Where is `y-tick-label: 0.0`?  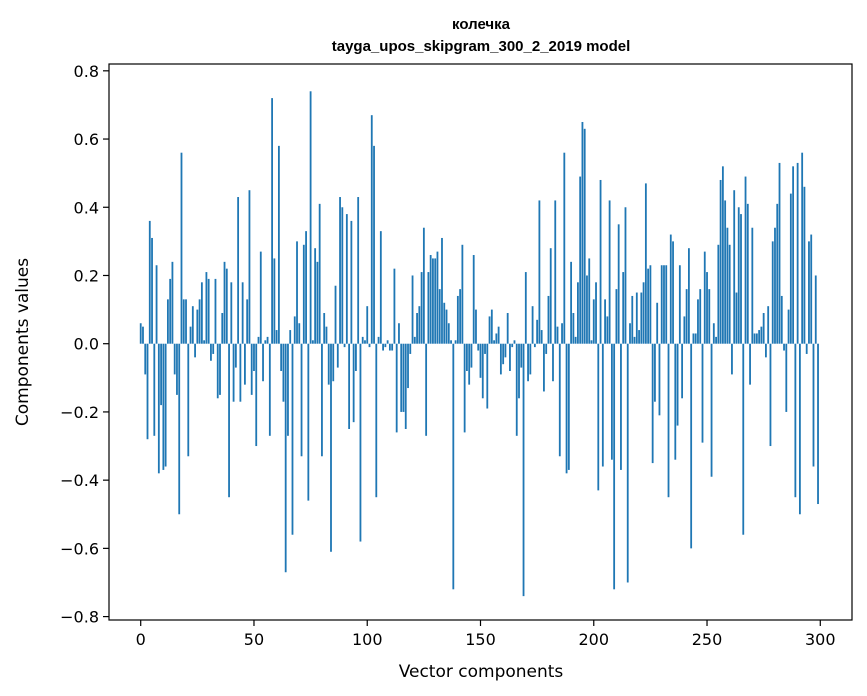
y-tick-label: 0.0 is located at coordinates (86, 344).